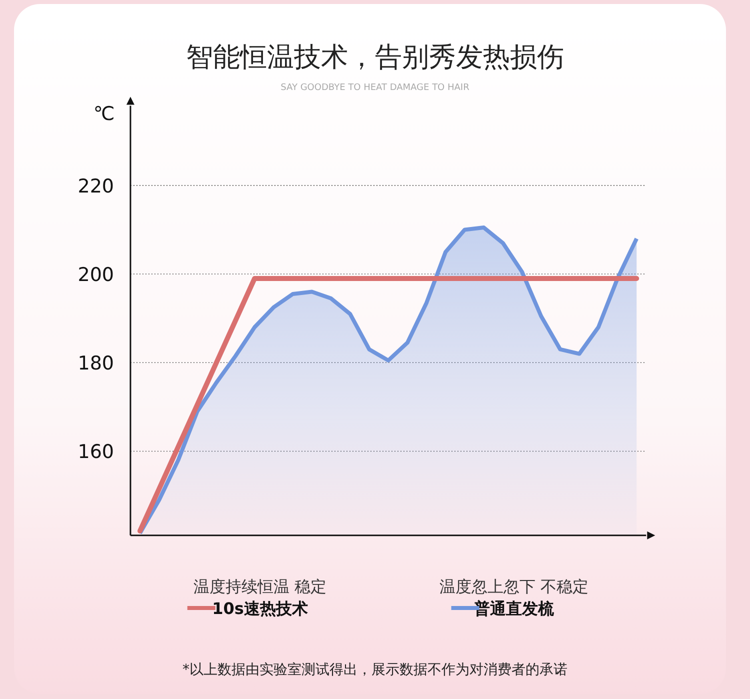  What do you see at coordinates (257, 597) in the screenshot?
I see `legend-item: 温度持续恒温 稳定 10s速热技术` at bounding box center [257, 597].